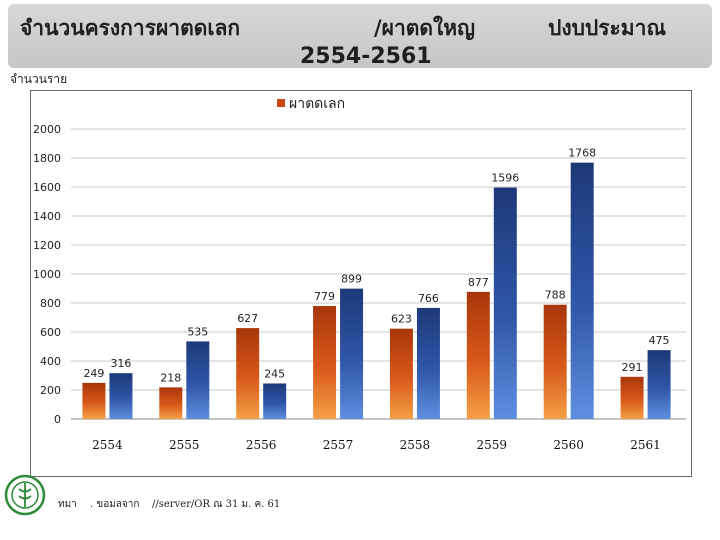  What do you see at coordinates (505, 178) in the screenshot?
I see `data-label: 1596` at bounding box center [505, 178].